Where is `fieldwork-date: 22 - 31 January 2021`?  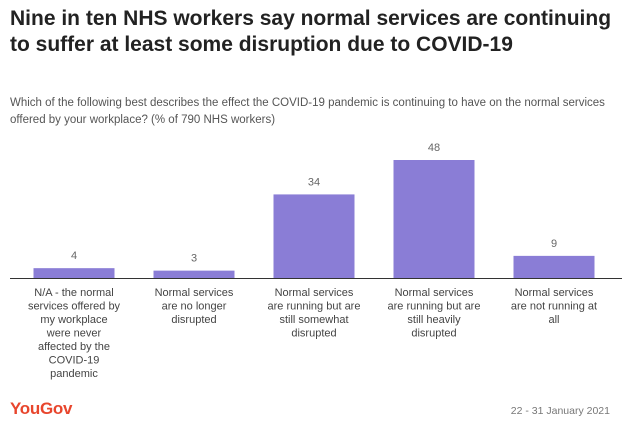 fieldwork-date: 22 - 31 January 2021 is located at coordinates (560, 411).